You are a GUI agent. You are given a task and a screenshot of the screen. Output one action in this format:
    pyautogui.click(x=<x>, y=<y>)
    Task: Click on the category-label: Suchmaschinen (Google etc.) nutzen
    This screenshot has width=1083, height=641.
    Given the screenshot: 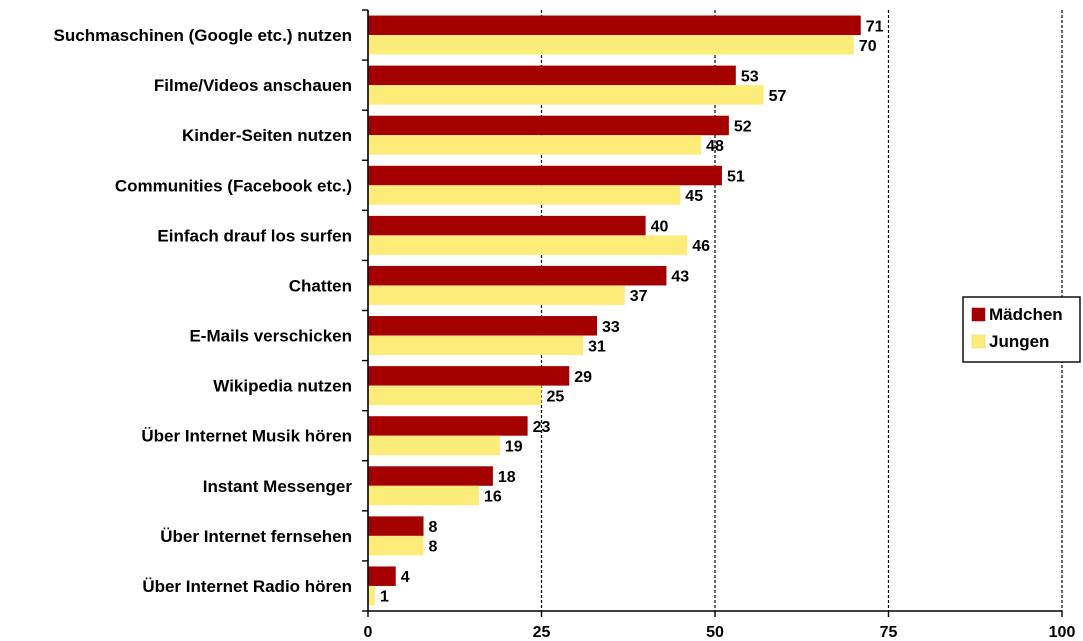 What is the action you would take?
    pyautogui.click(x=203, y=35)
    